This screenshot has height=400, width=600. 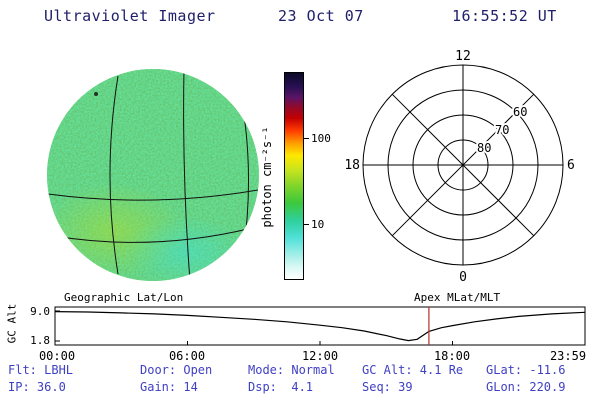 I want to click on mlat-ring-labels: 60 70 80, so click(x=502, y=130).